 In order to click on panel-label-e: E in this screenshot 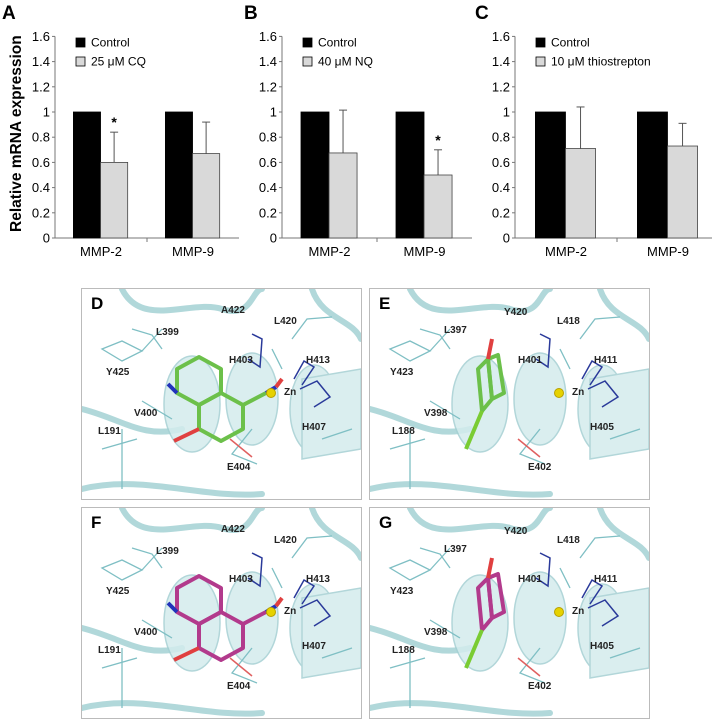, I will do `click(385, 303)`.